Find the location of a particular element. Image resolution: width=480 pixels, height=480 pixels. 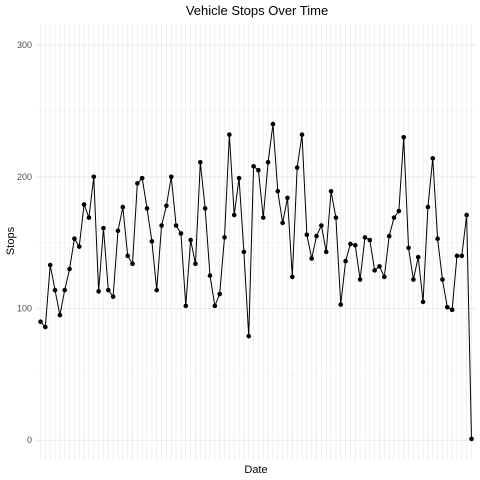

y-tick-label: 300 is located at coordinates (24, 45).